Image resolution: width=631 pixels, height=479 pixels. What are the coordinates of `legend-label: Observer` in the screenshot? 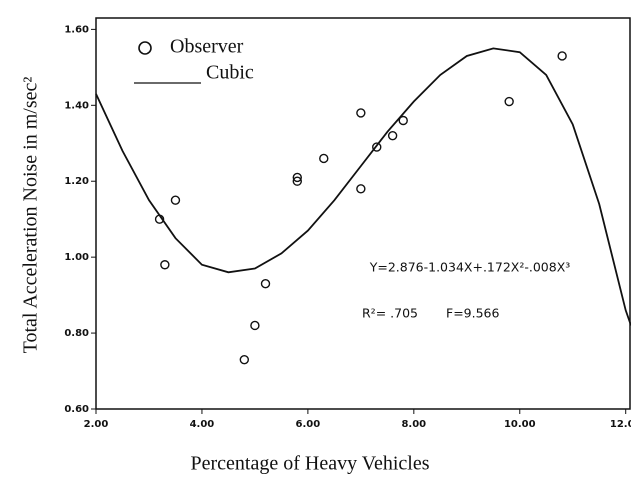 It's located at (207, 47).